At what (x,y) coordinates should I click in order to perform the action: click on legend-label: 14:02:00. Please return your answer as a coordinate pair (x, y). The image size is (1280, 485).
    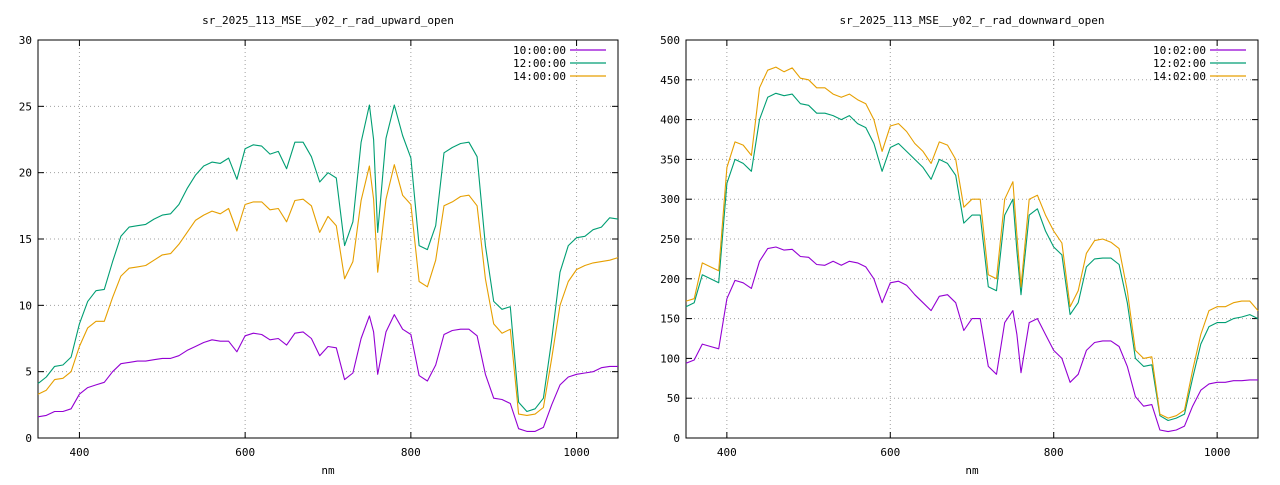
    Looking at the image, I should click on (1179, 76).